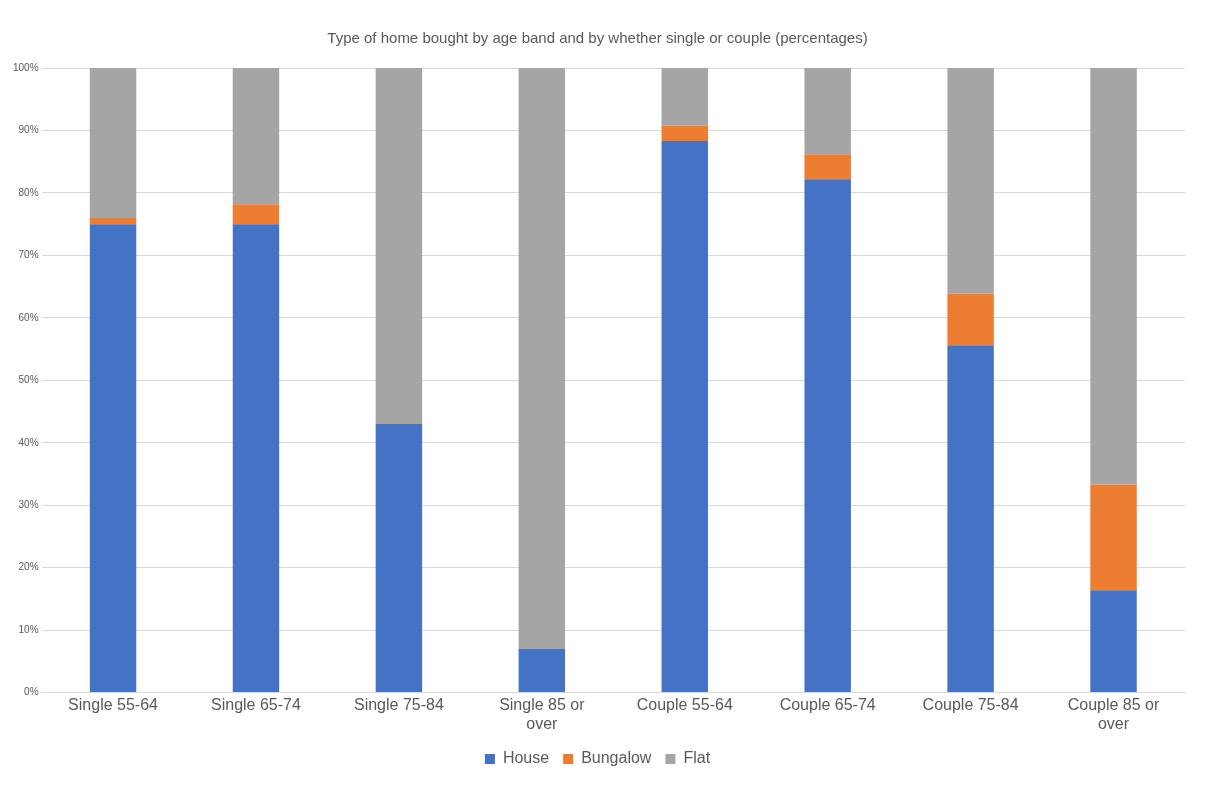 Image resolution: width=1205 pixels, height=787 pixels. Describe the element at coordinates (684, 704) in the screenshot. I see `x-tick-label: Couple 55-64` at that location.